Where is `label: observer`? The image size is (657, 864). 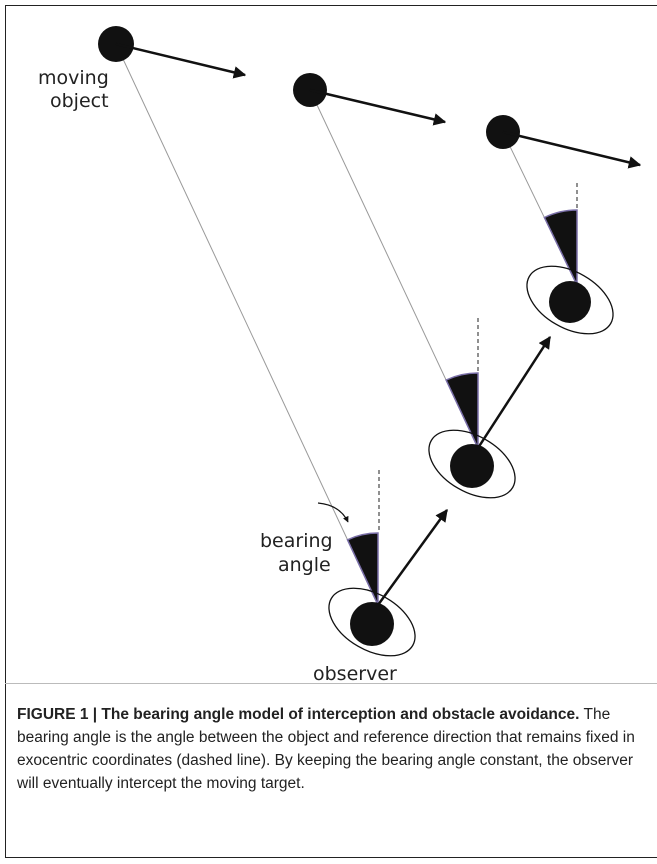 label: observer is located at coordinates (355, 674).